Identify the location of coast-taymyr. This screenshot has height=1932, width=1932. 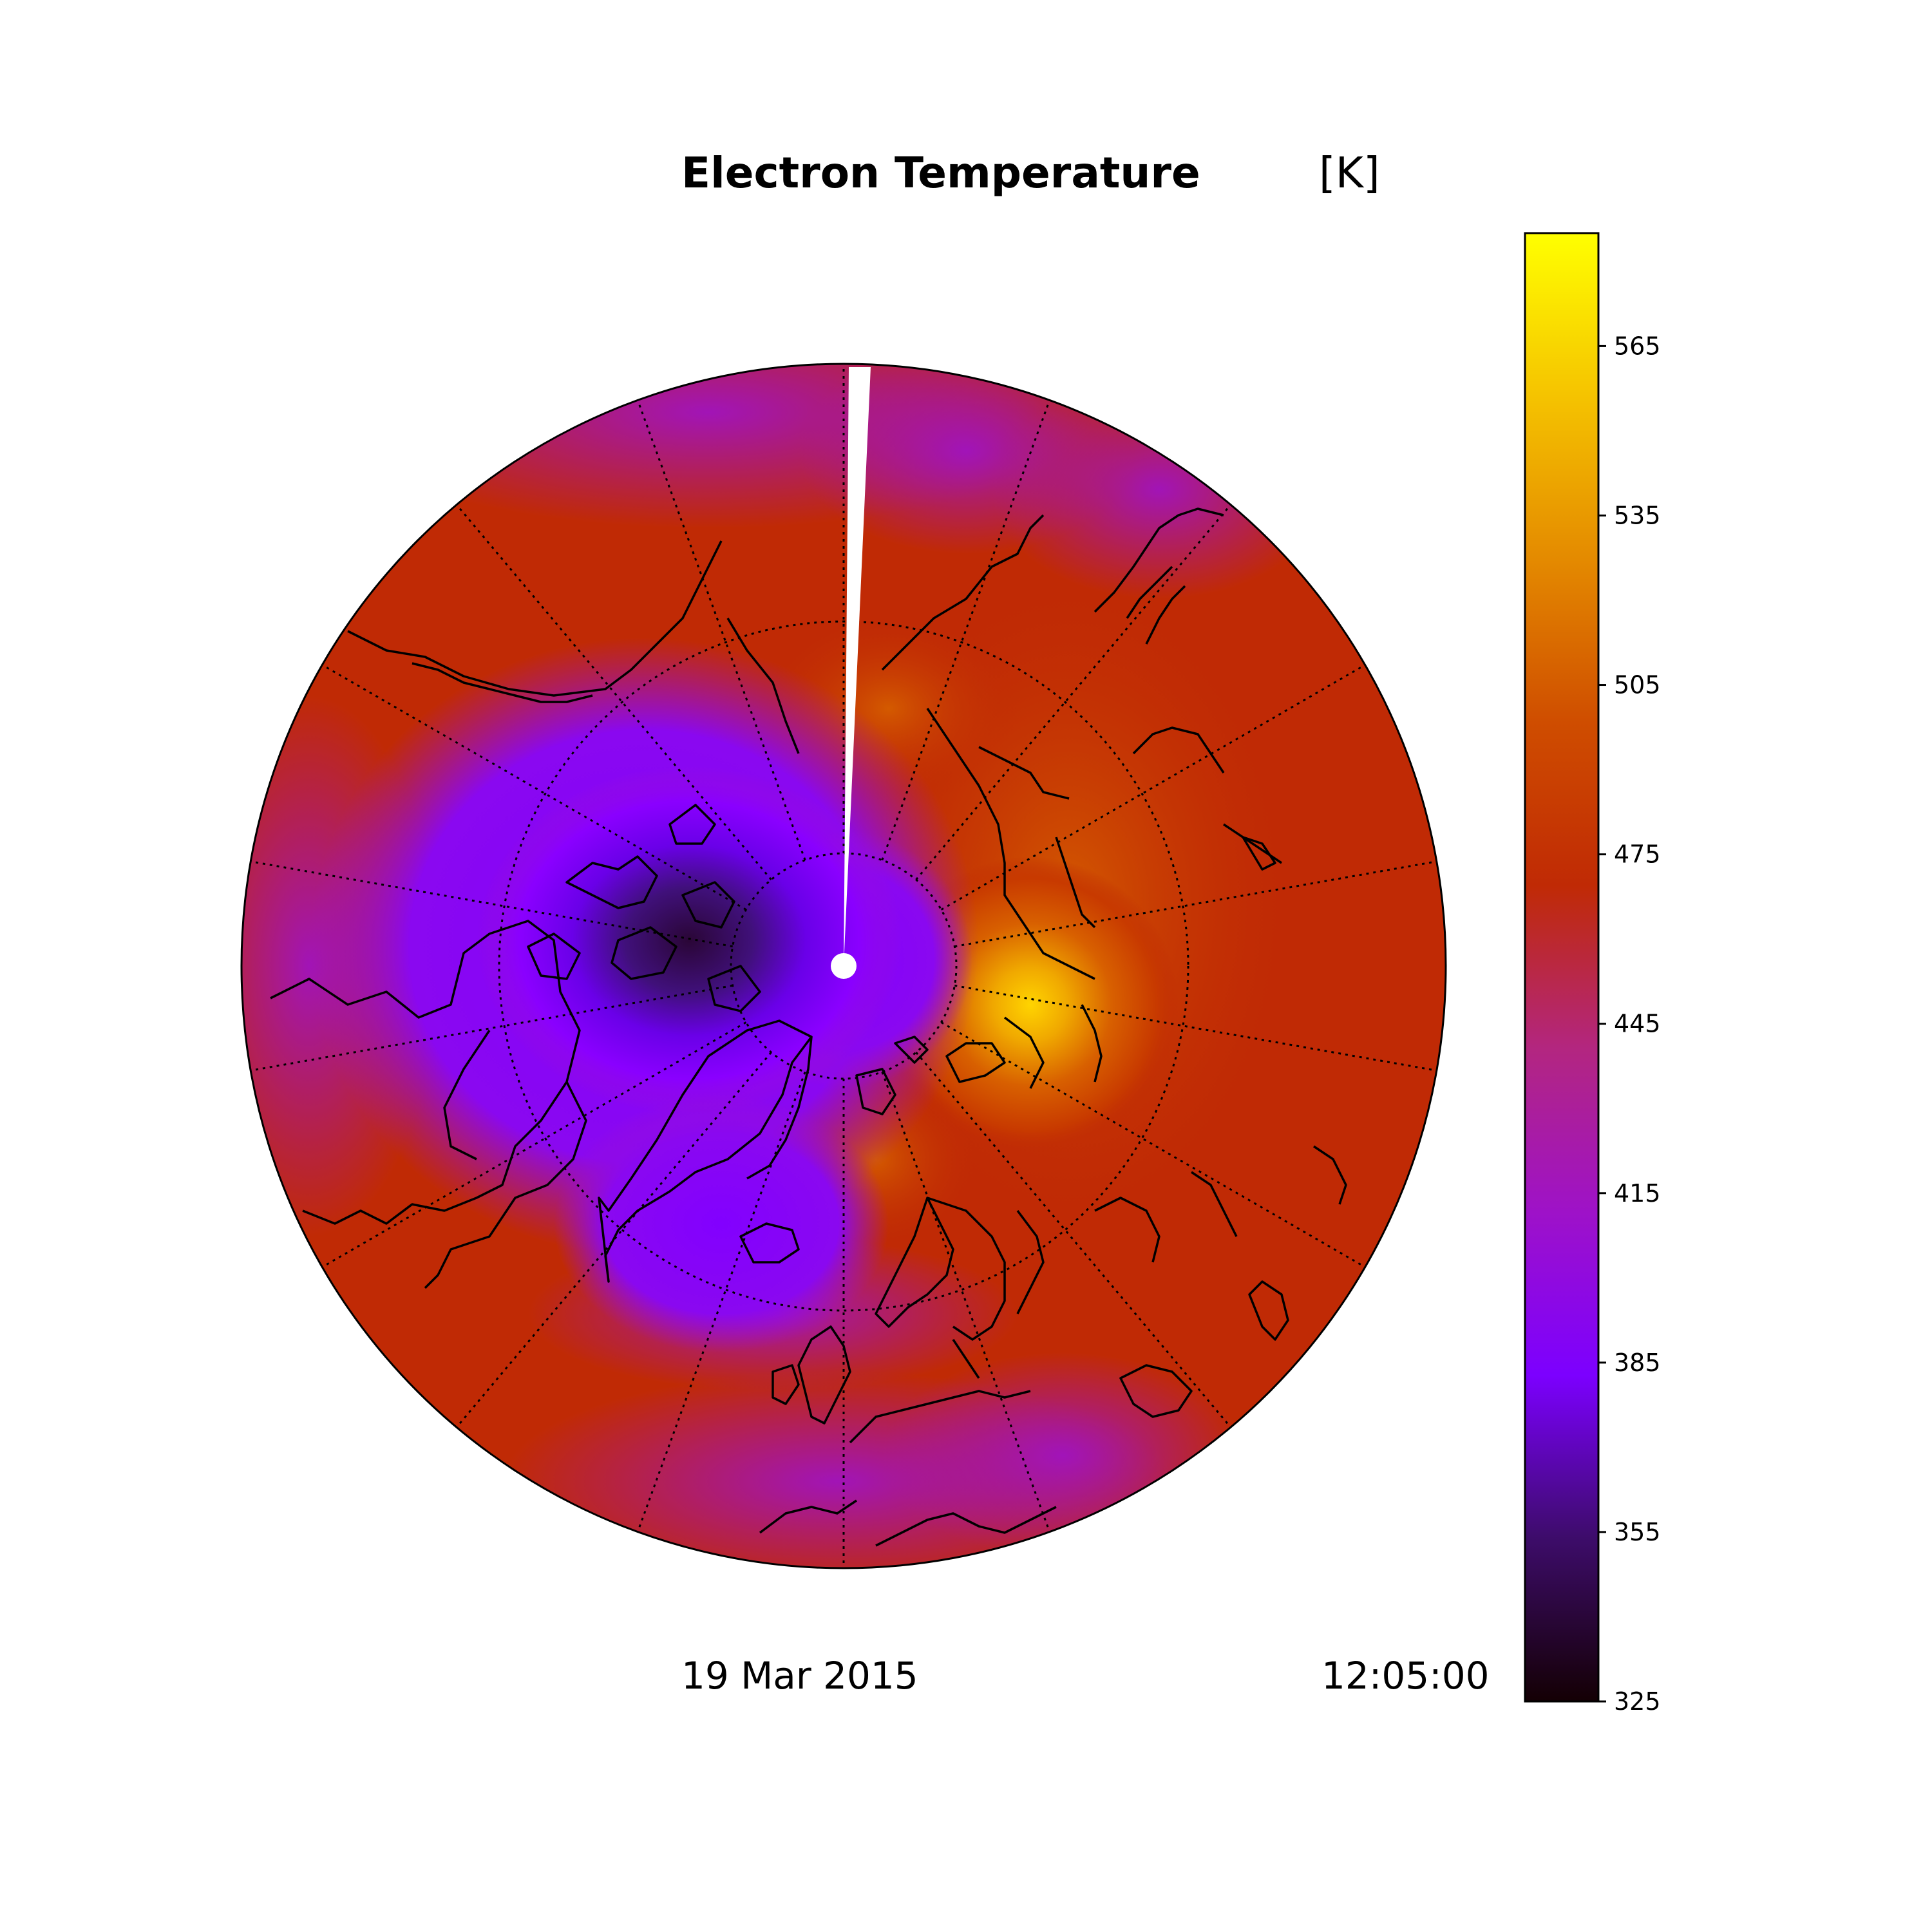
(1024, 1052).